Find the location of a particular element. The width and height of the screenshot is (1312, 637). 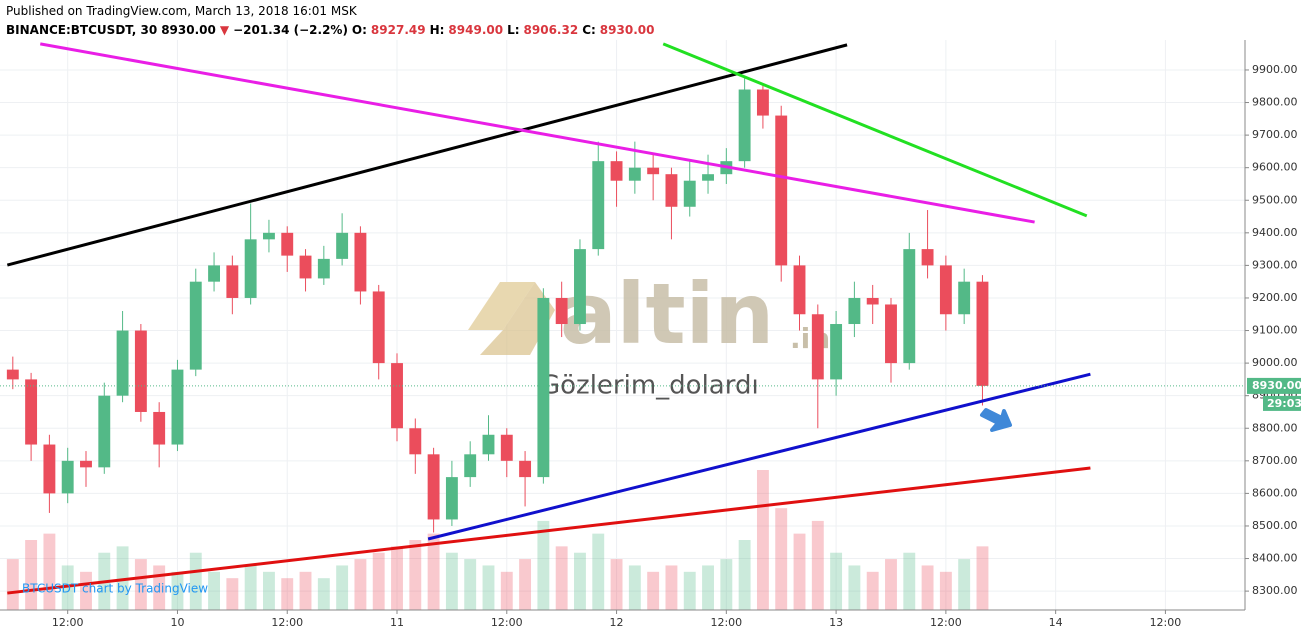

y-tick-label: 9900.00 is located at coordinates (1275, 69).